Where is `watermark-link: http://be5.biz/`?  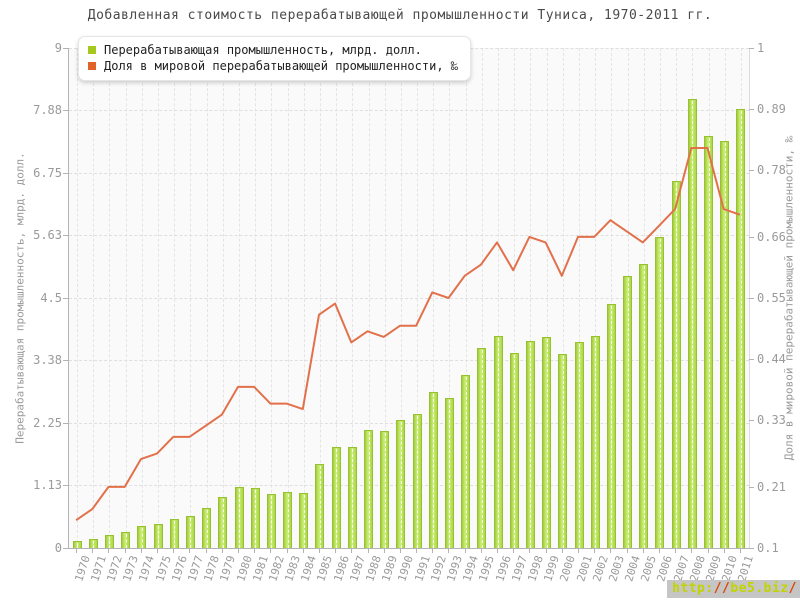
watermark-link: http://be5.biz/ is located at coordinates (733, 589).